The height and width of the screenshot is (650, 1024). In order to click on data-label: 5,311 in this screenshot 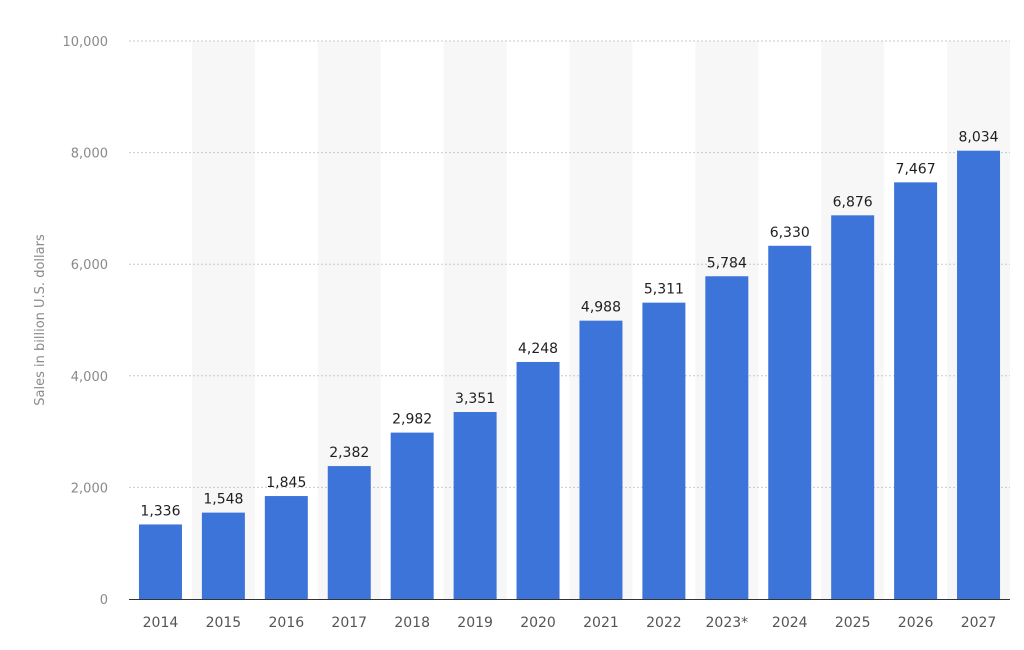, I will do `click(664, 290)`.